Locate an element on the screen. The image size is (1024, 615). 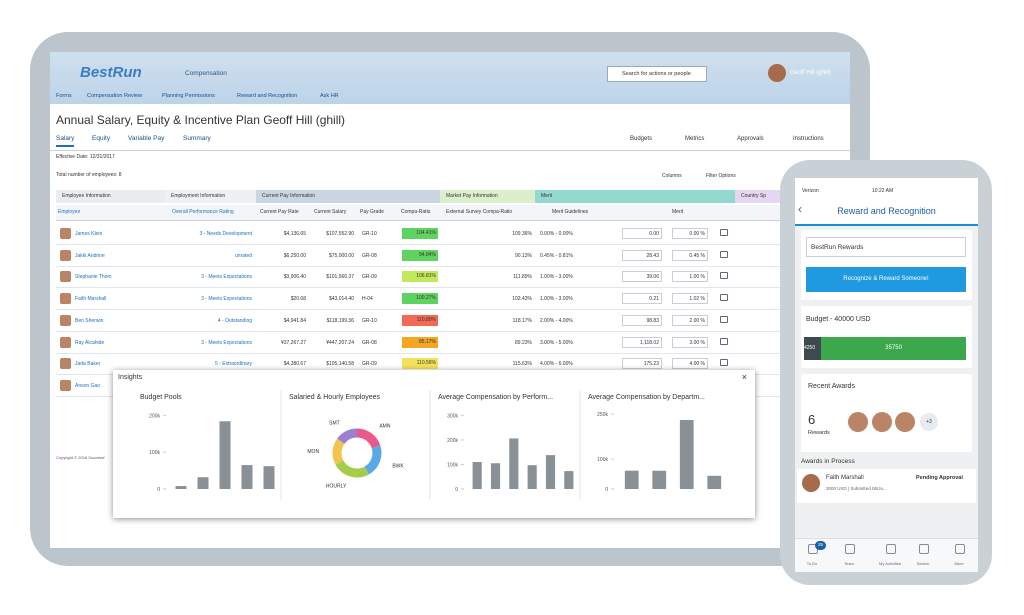
employee-name: Jada Baker is located at coordinates (88, 364).